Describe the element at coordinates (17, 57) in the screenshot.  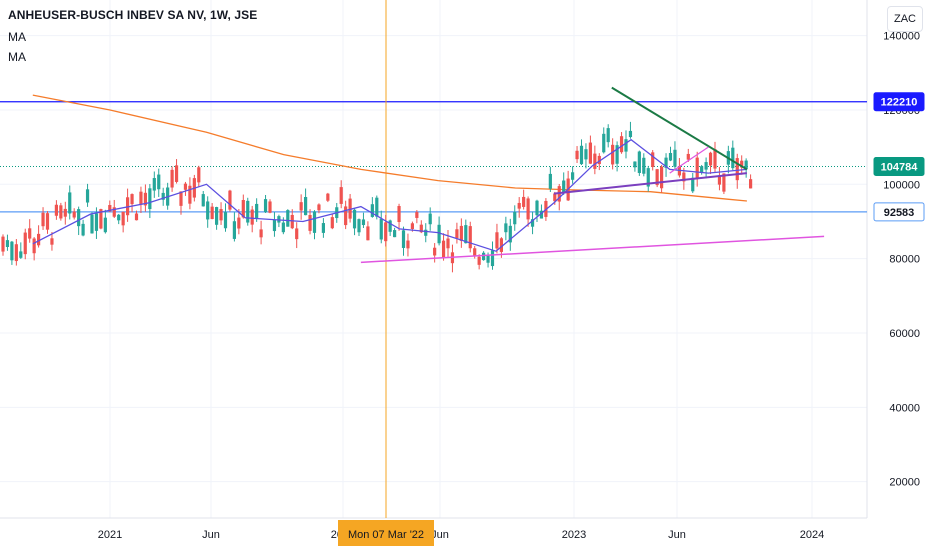
I see `indicator-ma-label-2: MA` at that location.